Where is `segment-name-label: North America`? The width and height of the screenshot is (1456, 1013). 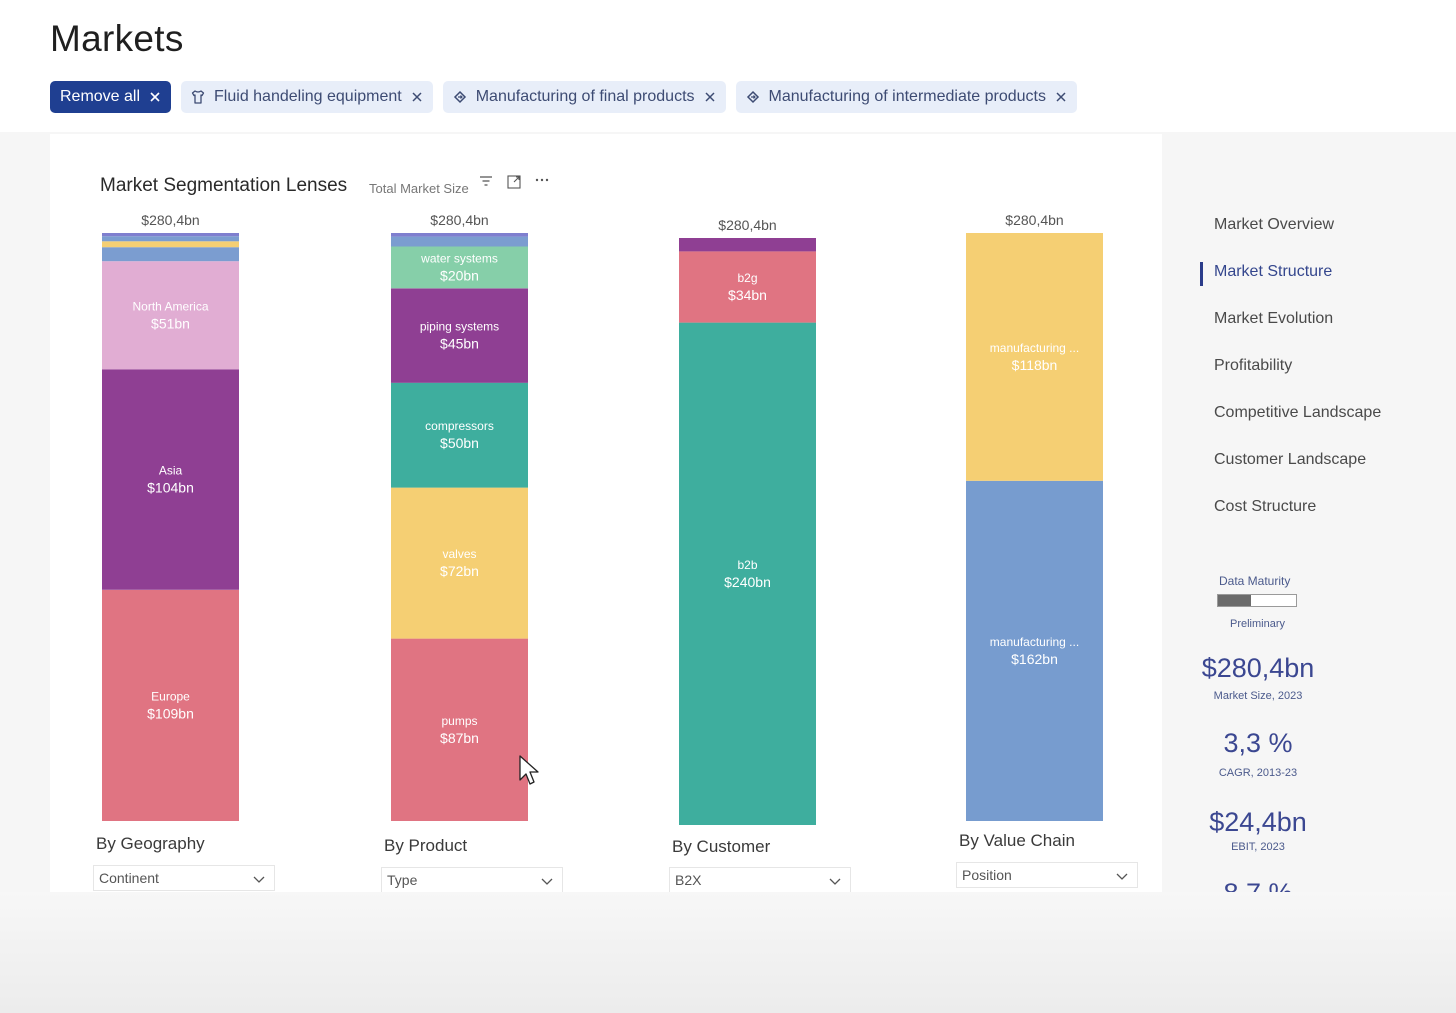 segment-name-label: North America is located at coordinates (170, 306).